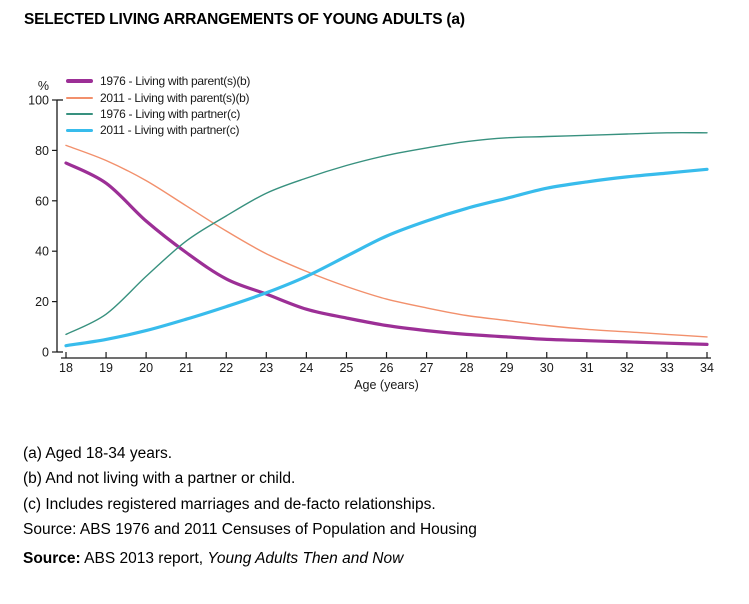  Describe the element at coordinates (175, 81) in the screenshot. I see `legend-label: 1976 - Living with parent(s)(b)` at that location.